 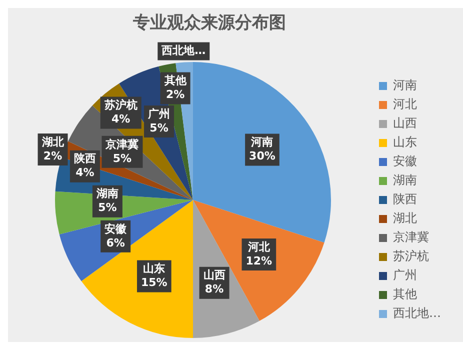 What do you see at coordinates (411, 256) in the screenshot?
I see `legend-label: 苏沪杭` at bounding box center [411, 256].